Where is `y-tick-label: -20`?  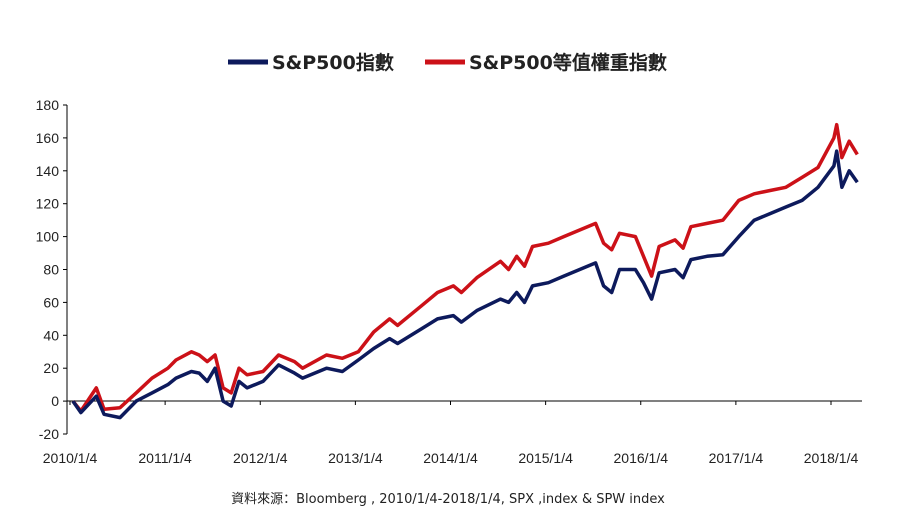
y-tick-label: -20 is located at coordinates (49, 434).